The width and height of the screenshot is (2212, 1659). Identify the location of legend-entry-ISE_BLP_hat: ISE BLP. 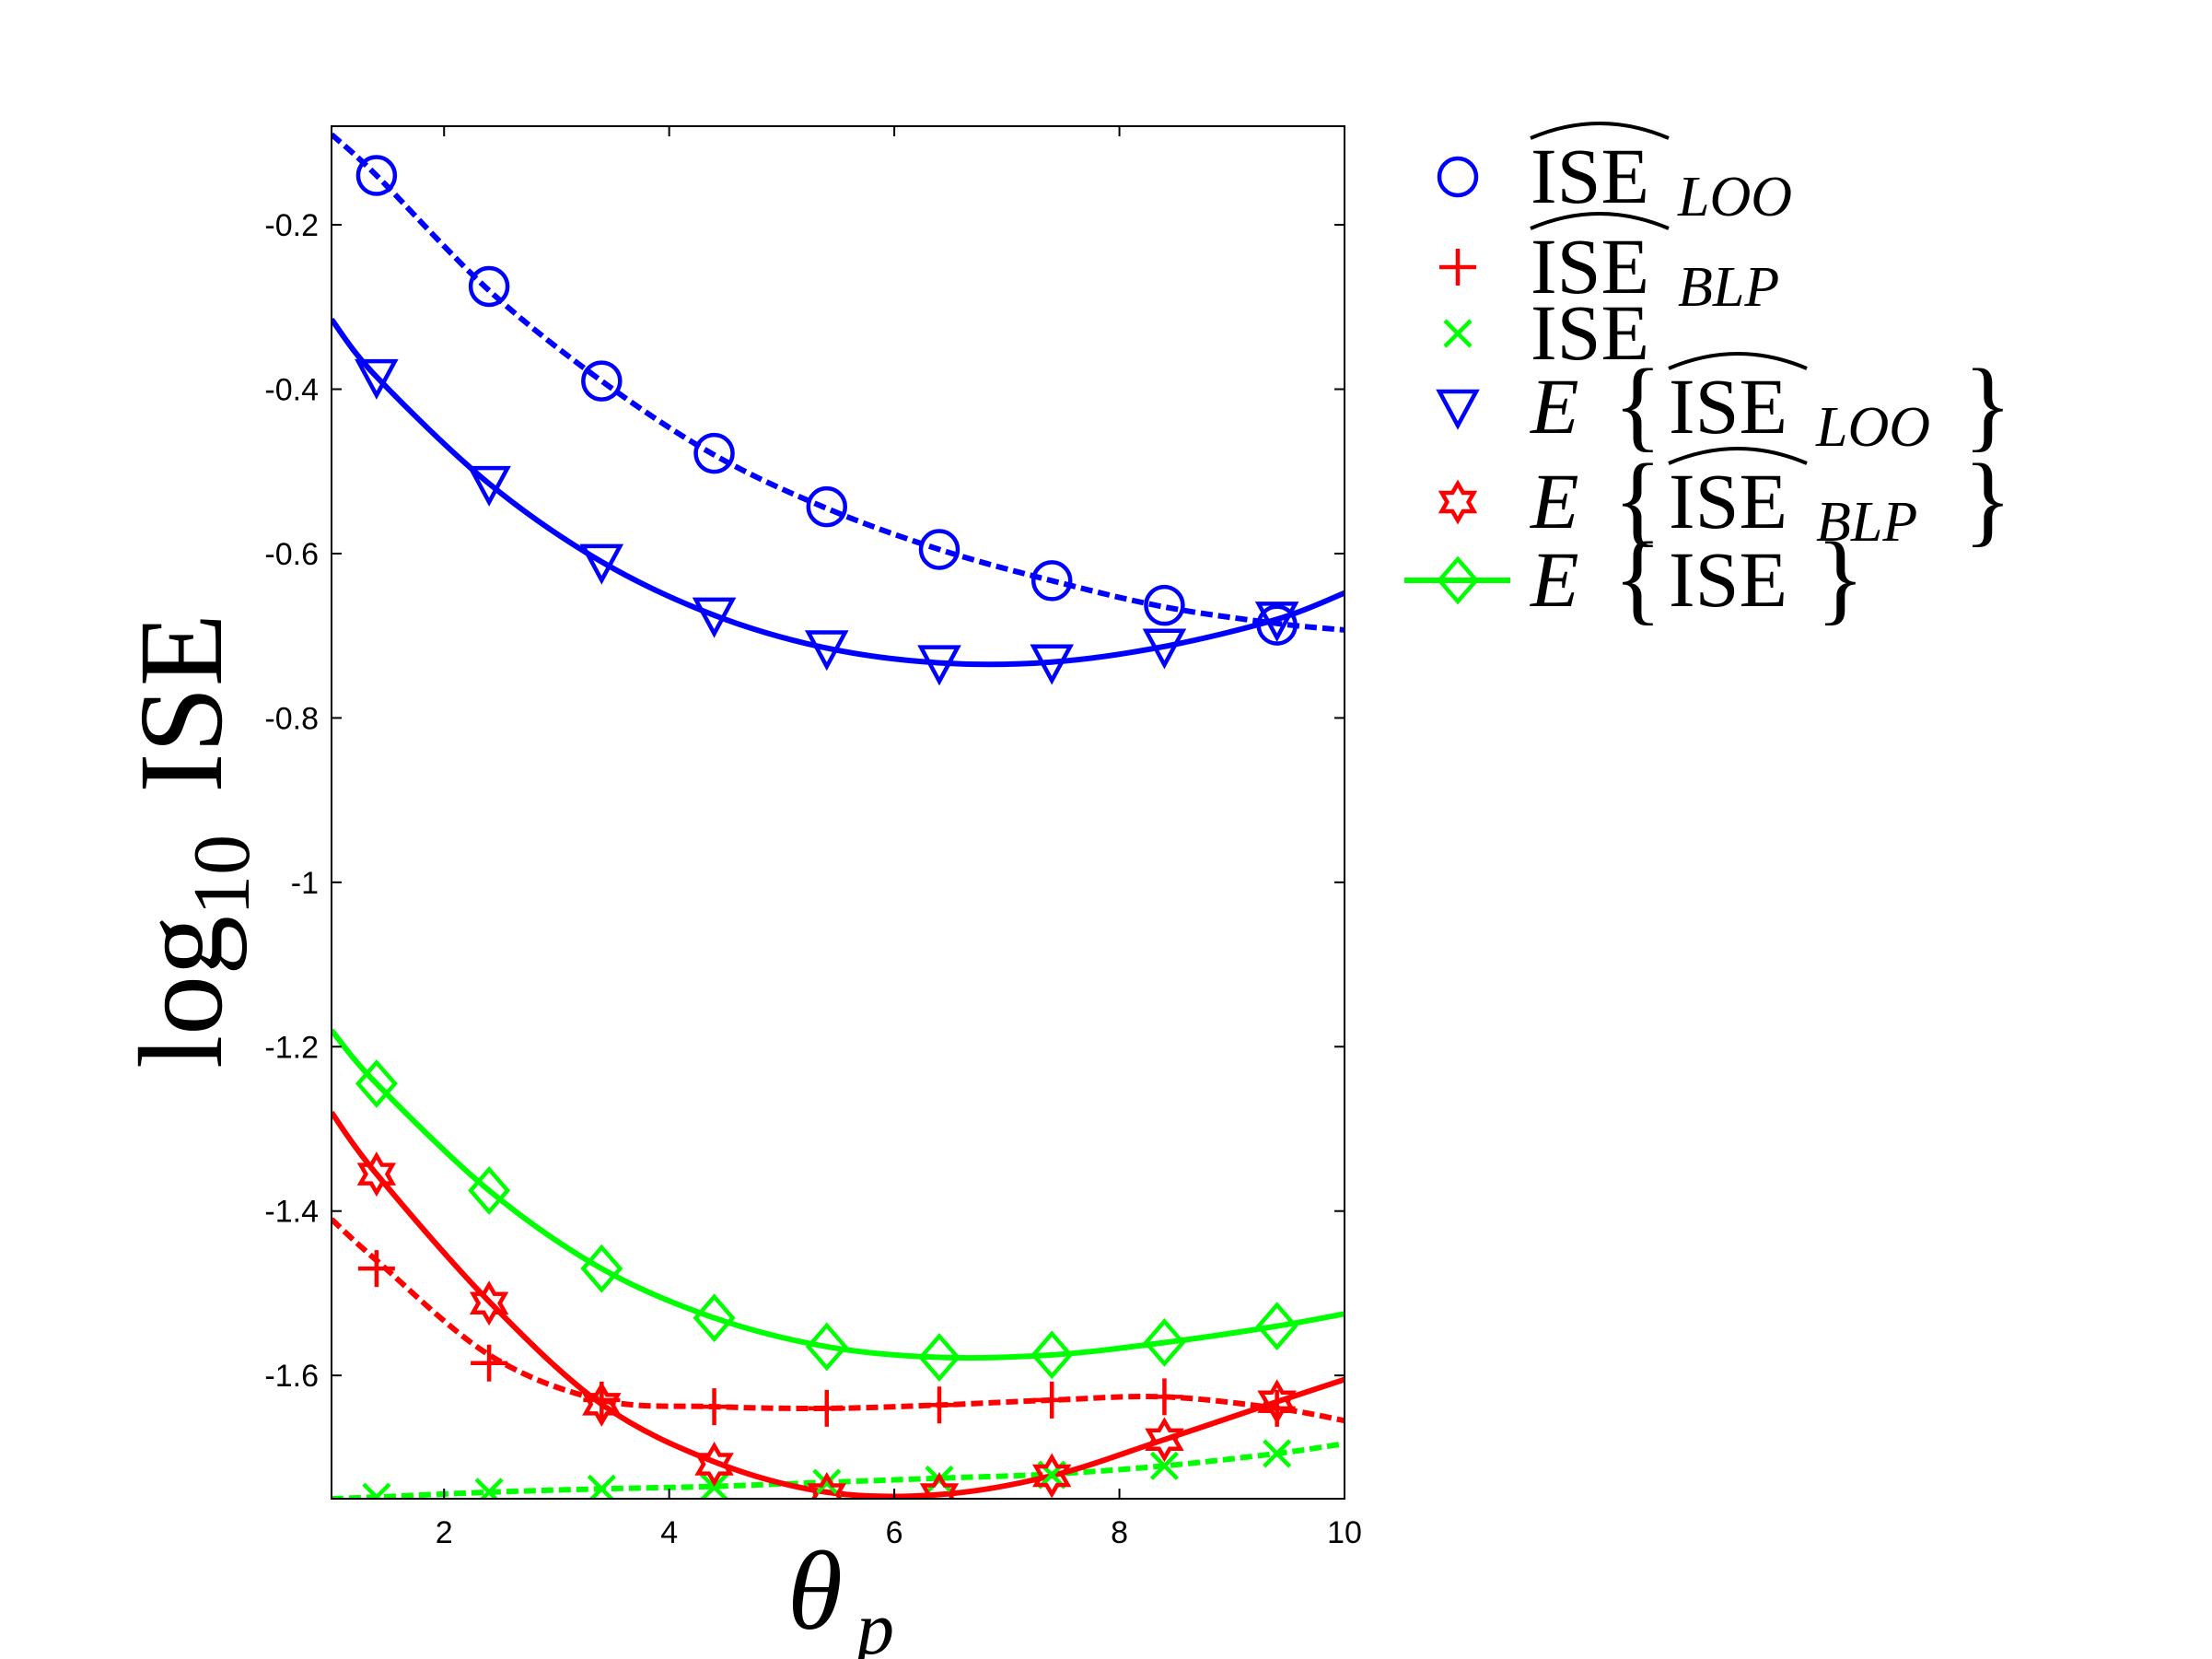
(1609, 265).